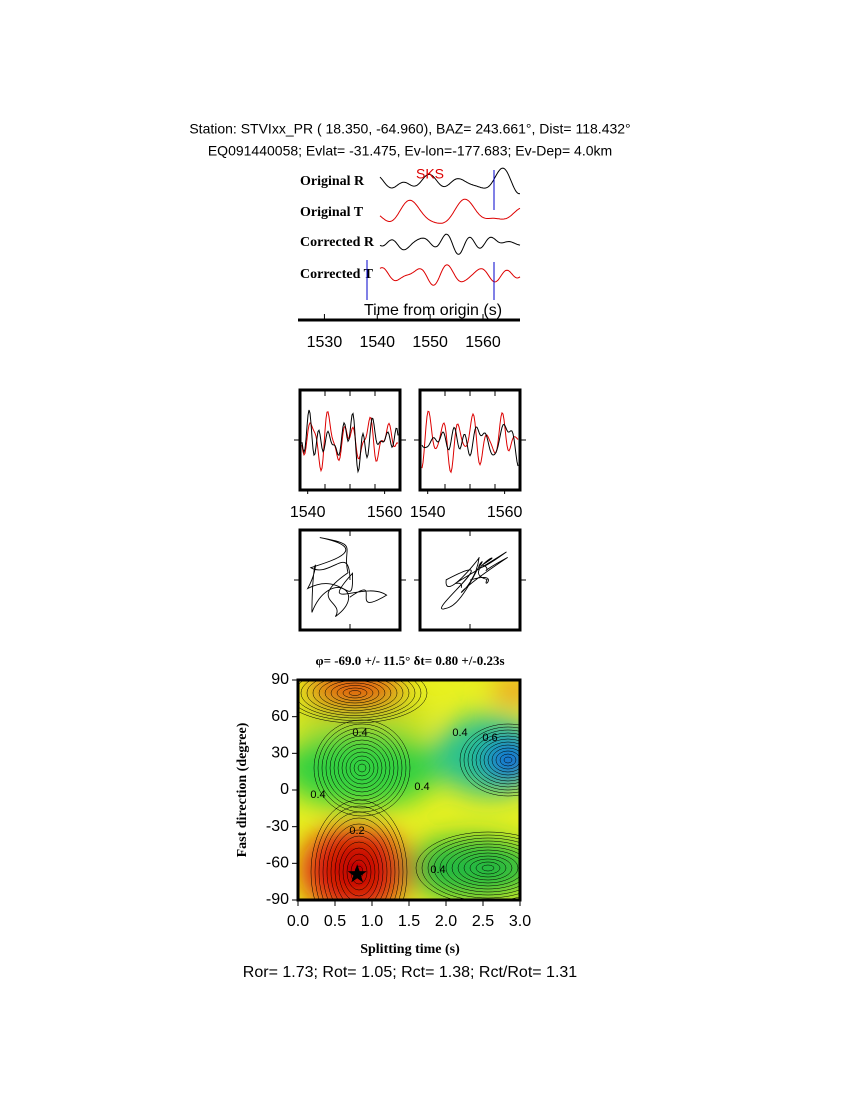 This screenshot has height=1100, width=850. I want to click on misfit-field, so click(409, 790).